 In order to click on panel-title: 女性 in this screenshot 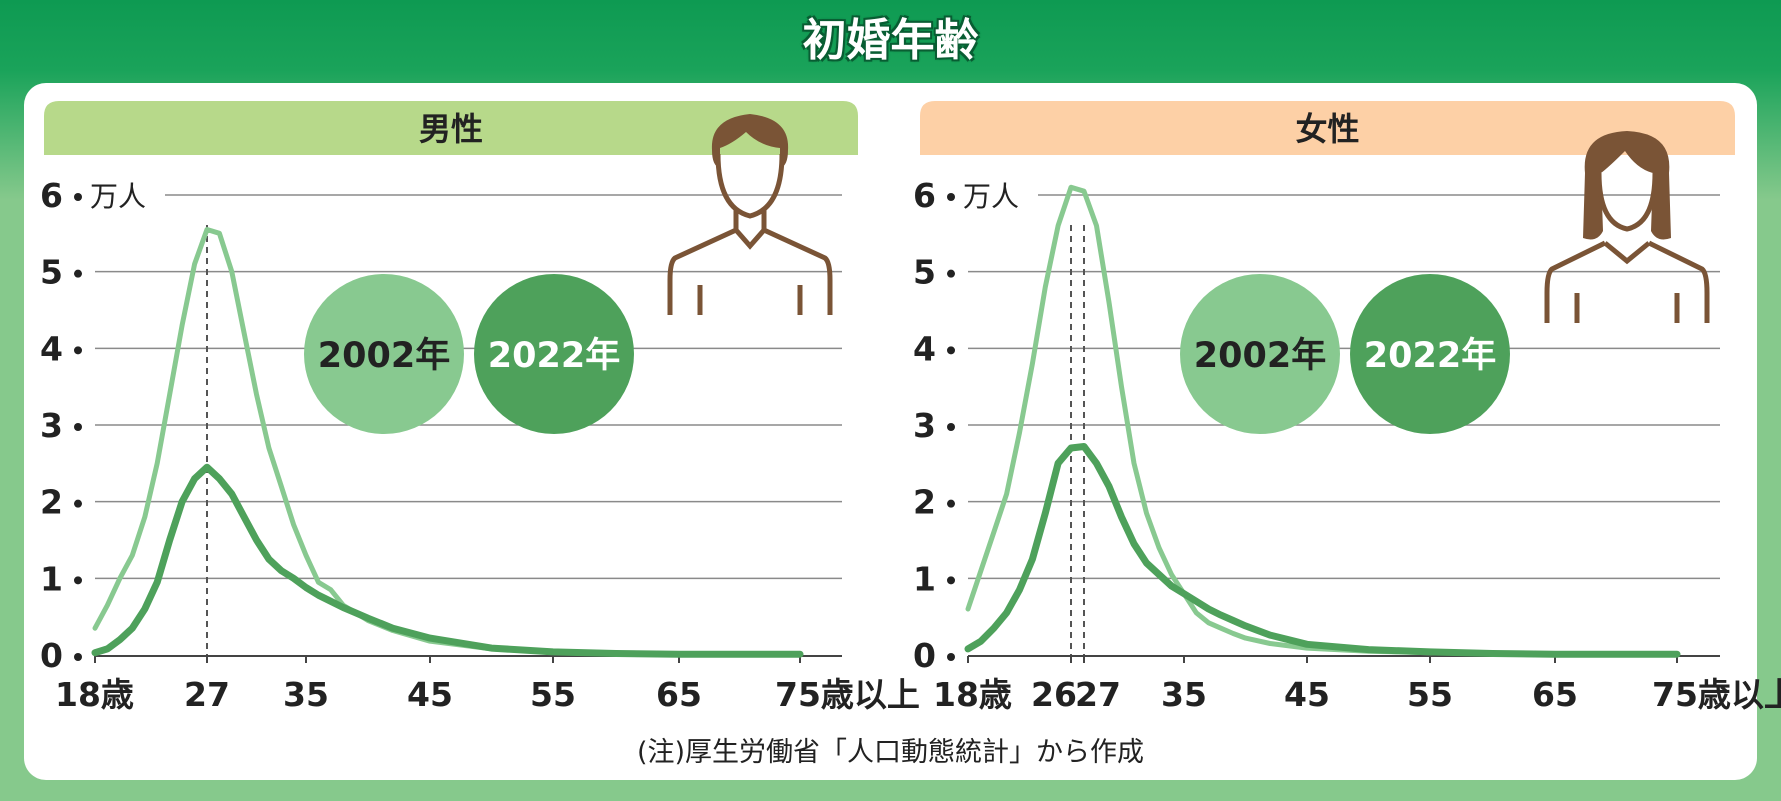, I will do `click(1327, 129)`.